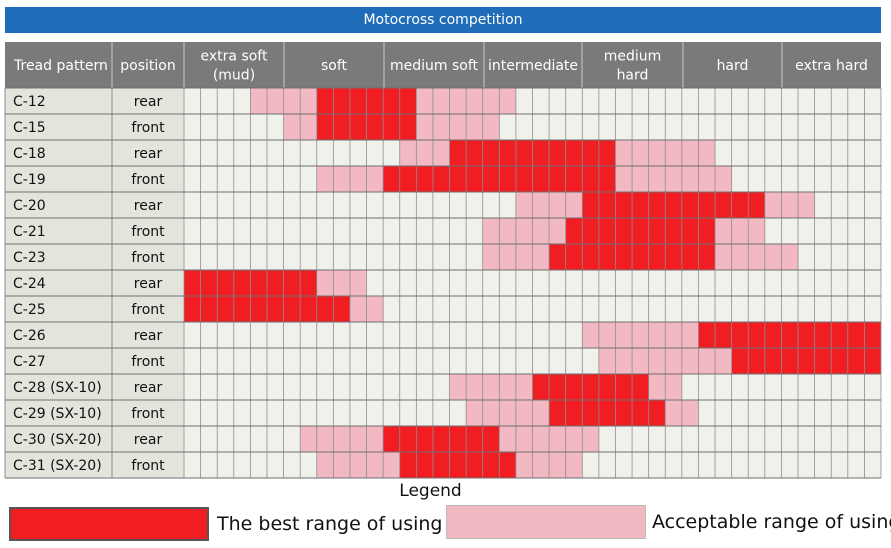  What do you see at coordinates (29, 258) in the screenshot?
I see `tread-pattern-label: C-23` at bounding box center [29, 258].